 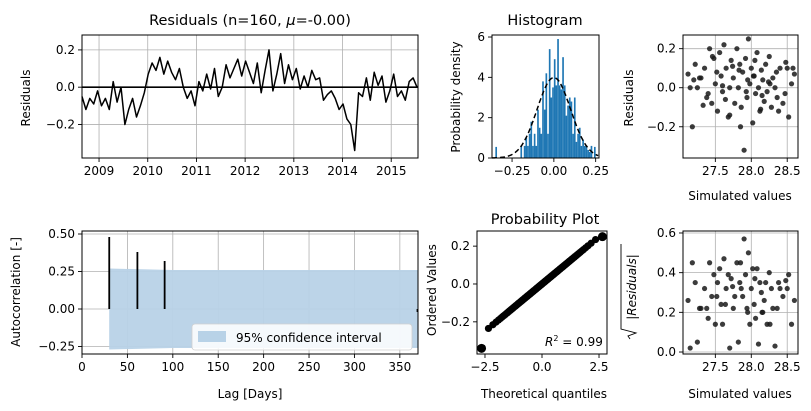 I want to click on histogram-axes-frame, so click(x=545, y=96).